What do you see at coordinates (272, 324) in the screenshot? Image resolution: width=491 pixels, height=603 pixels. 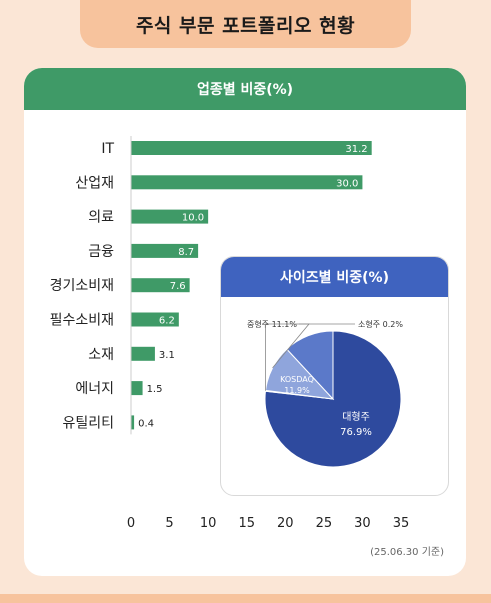 I see `pie-callout-label: 중형주 11.1%` at bounding box center [272, 324].